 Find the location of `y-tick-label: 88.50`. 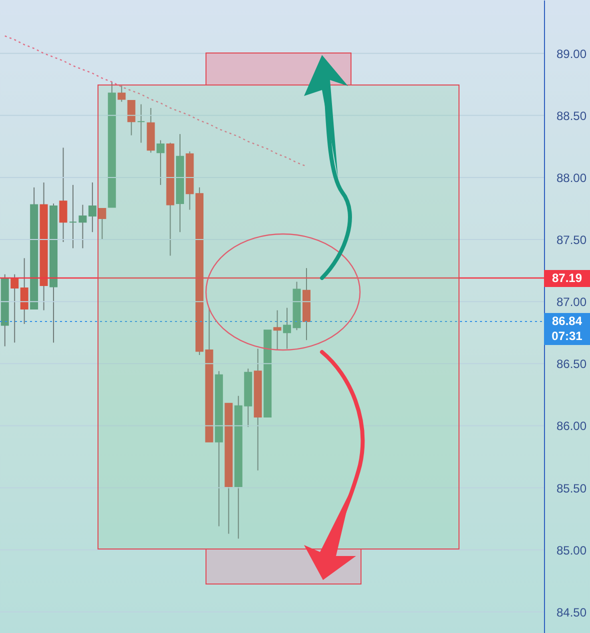

y-tick-label: 88.50 is located at coordinates (571, 115).